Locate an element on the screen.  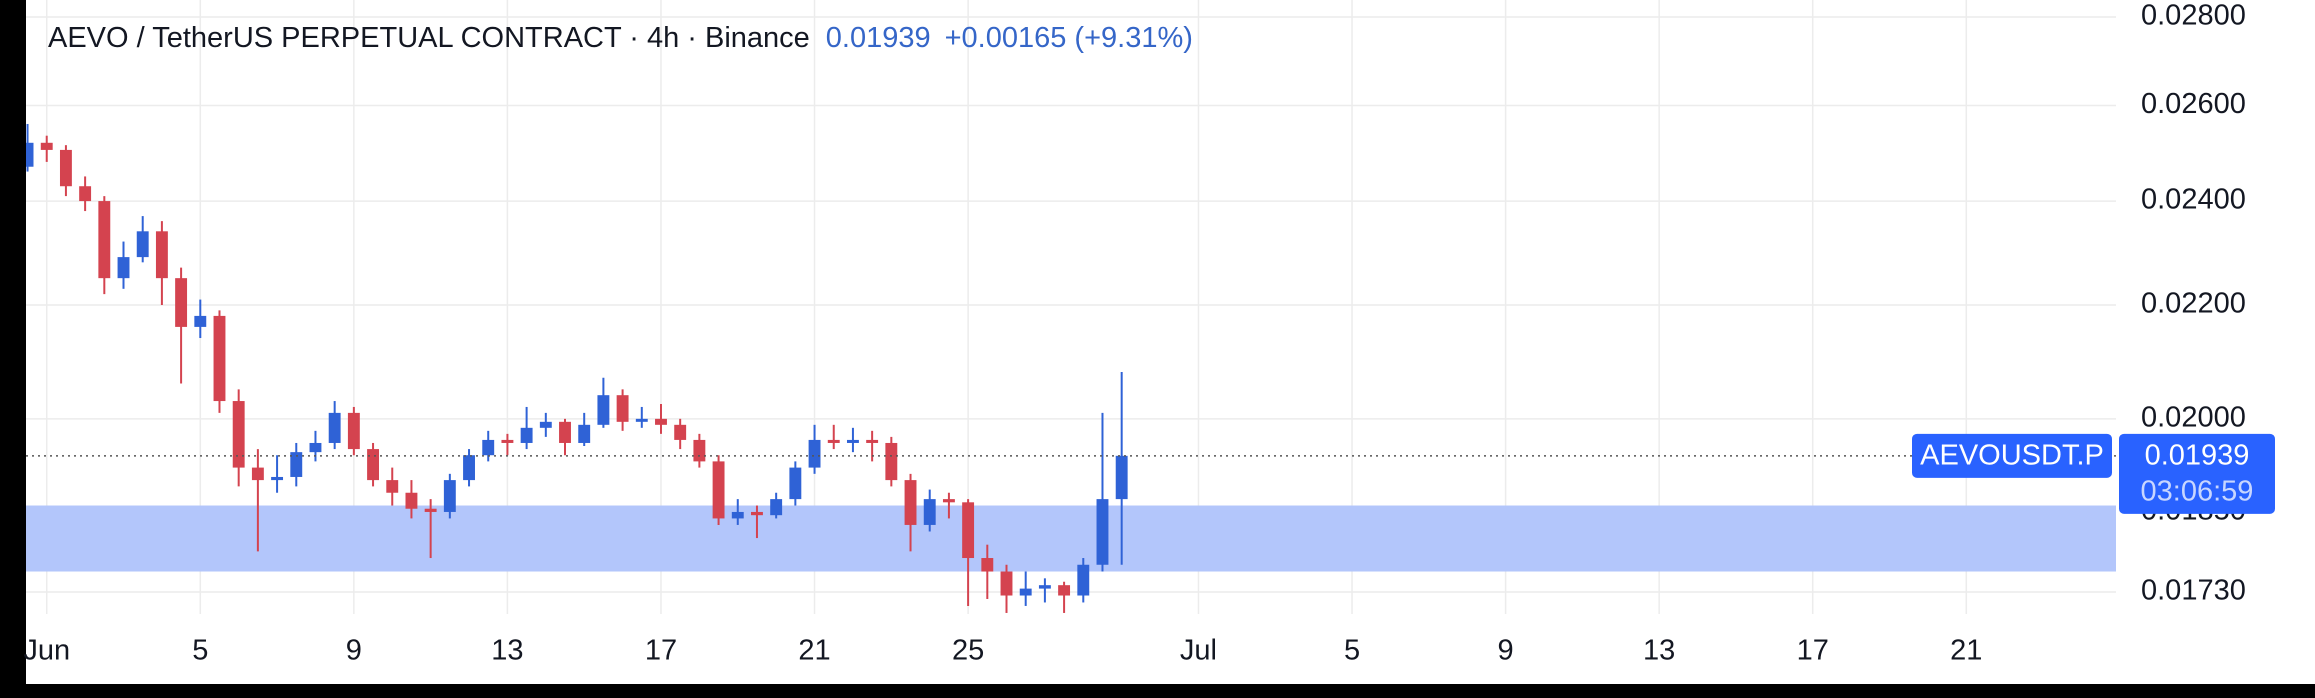
price-label: 0.01939 is located at coordinates (2197, 455).